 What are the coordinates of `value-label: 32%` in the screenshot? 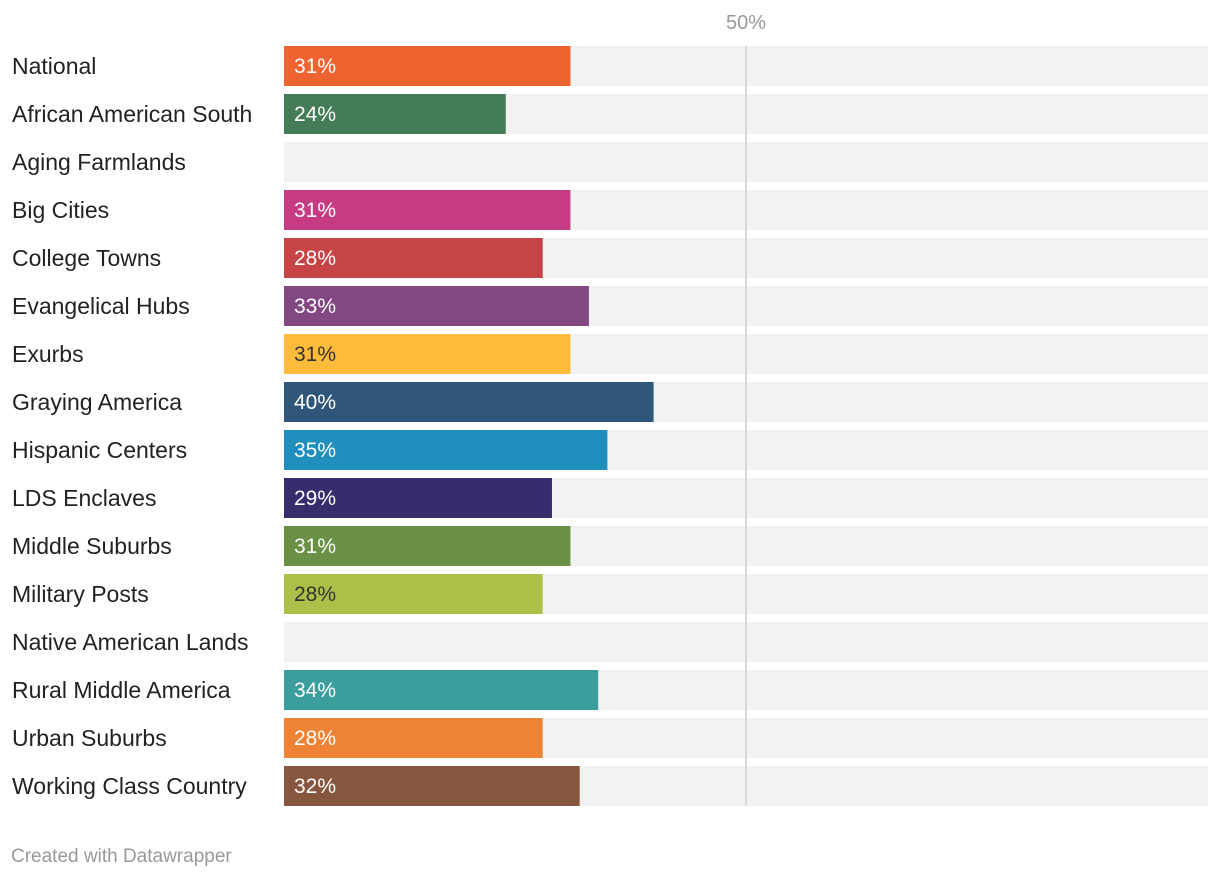 It's located at (315, 786).